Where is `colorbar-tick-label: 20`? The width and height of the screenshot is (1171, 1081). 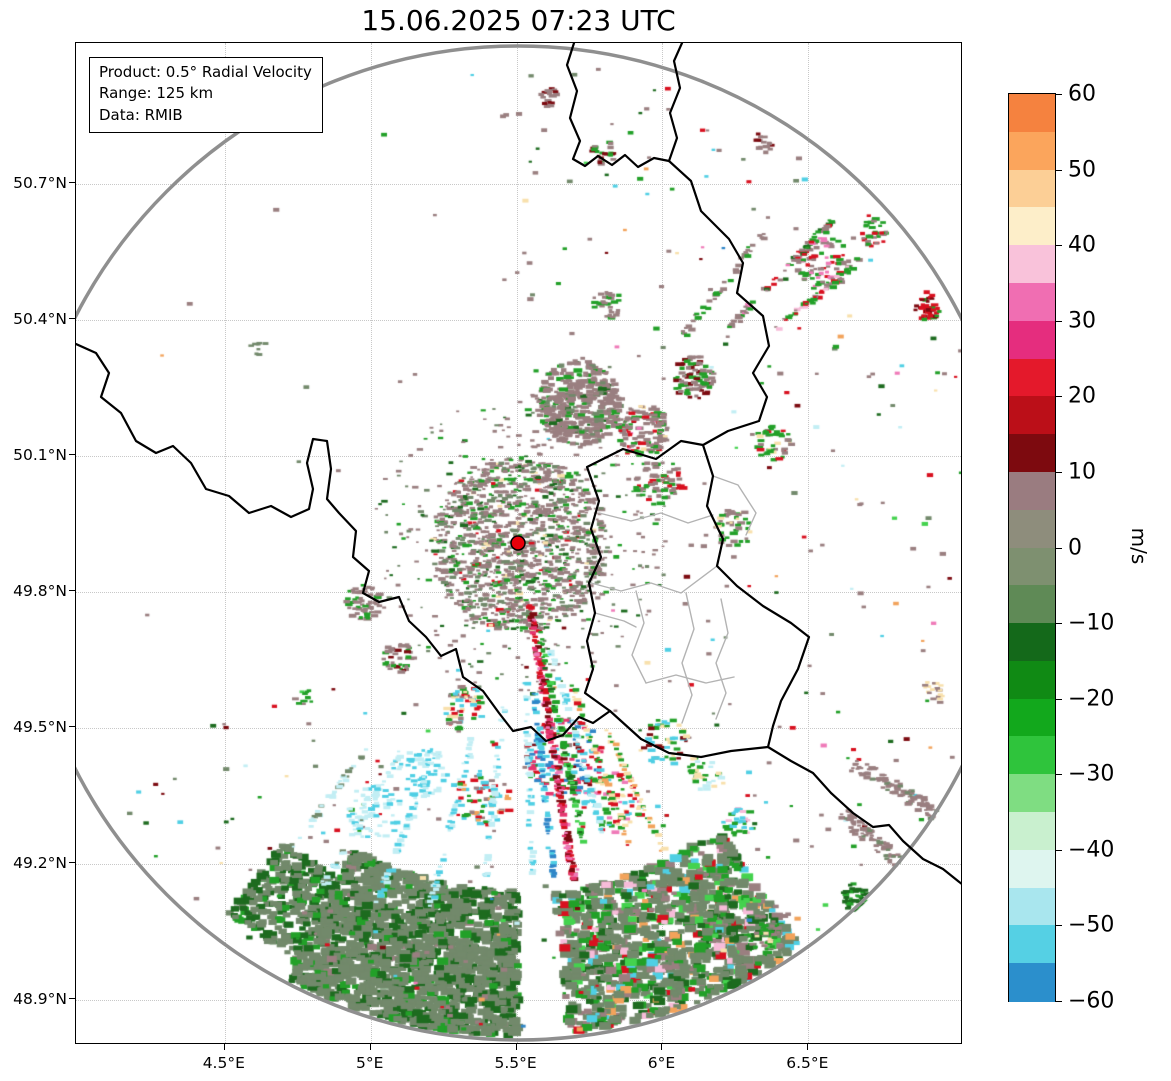
colorbar-tick-label: 20 is located at coordinates (1082, 396).